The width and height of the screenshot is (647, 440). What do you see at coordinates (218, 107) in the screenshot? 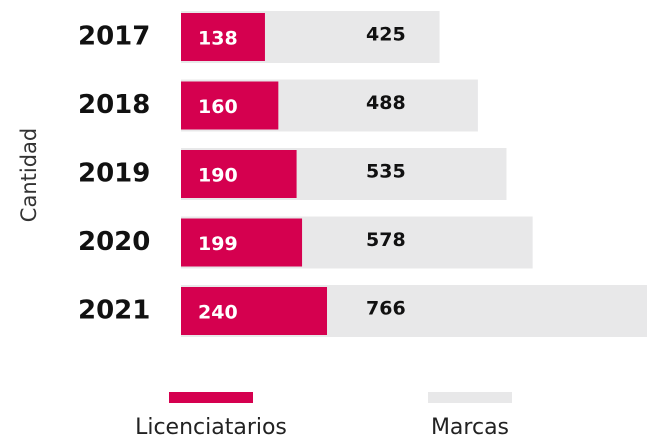
I see `value-label: 160` at bounding box center [218, 107].